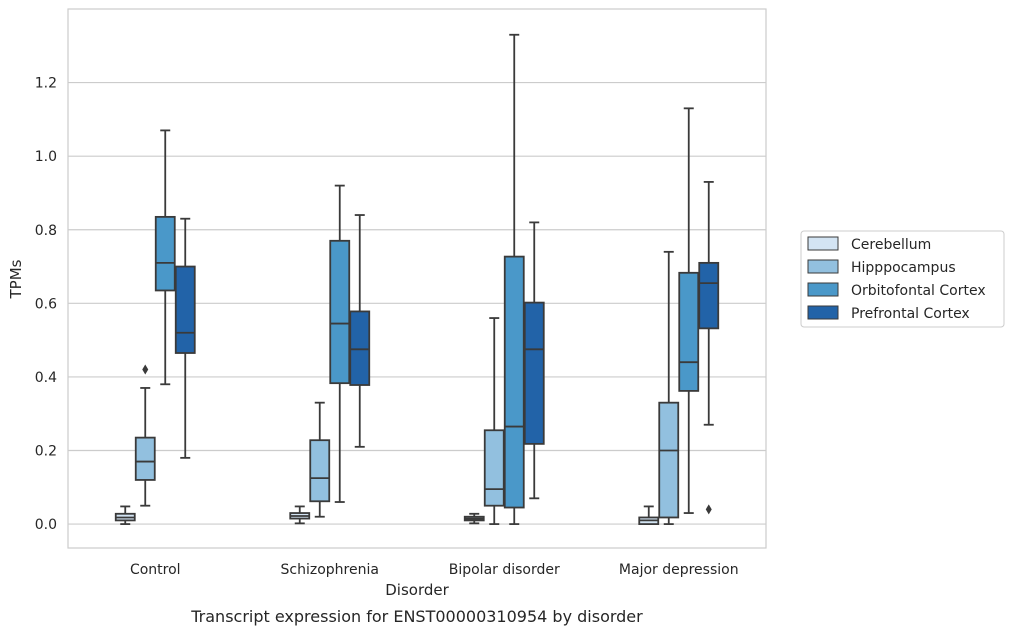 The height and width of the screenshot is (634, 1014). What do you see at coordinates (417, 590) in the screenshot?
I see `x-axis-title: Disorder` at bounding box center [417, 590].